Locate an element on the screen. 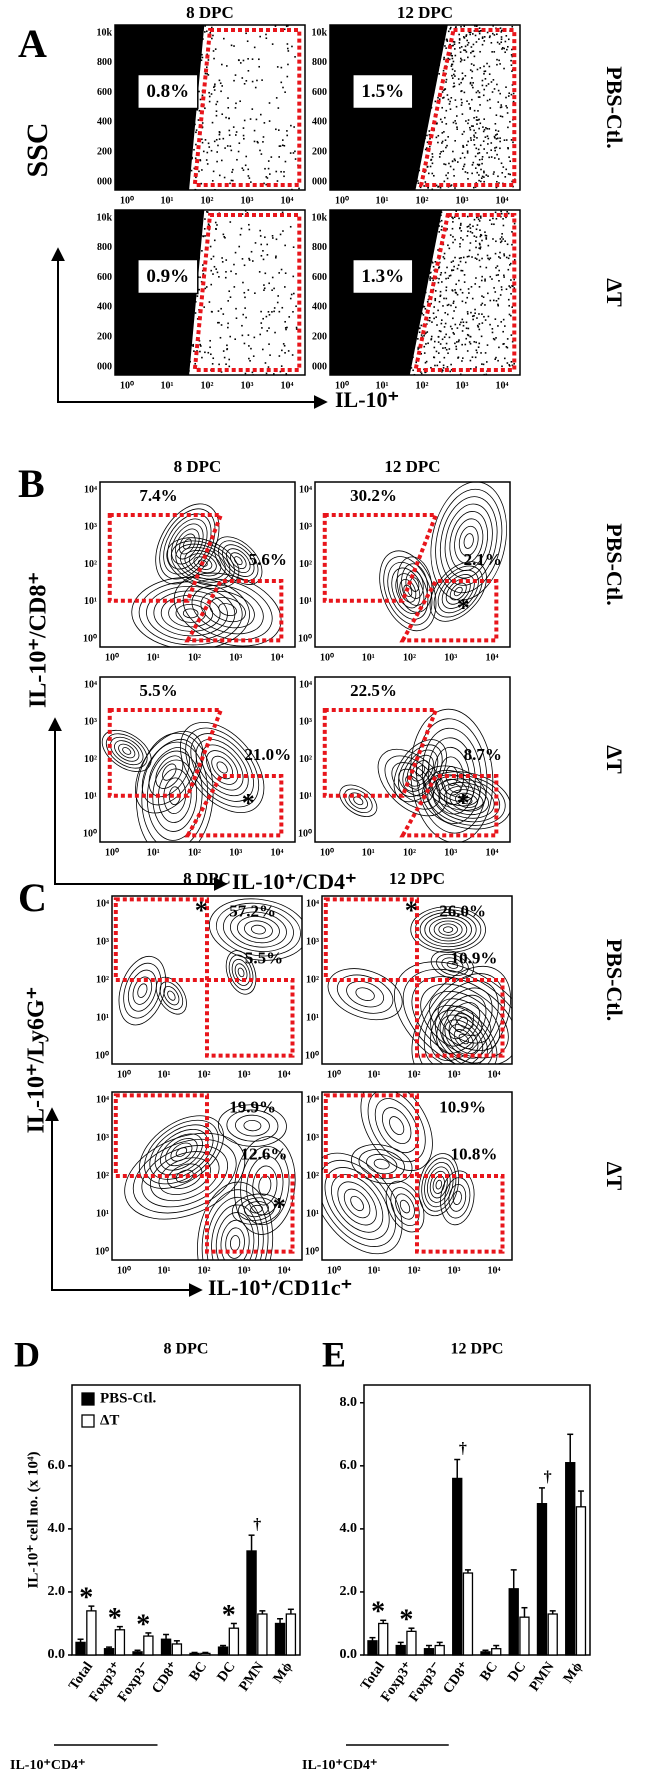  gate is located at coordinates (380, 558).